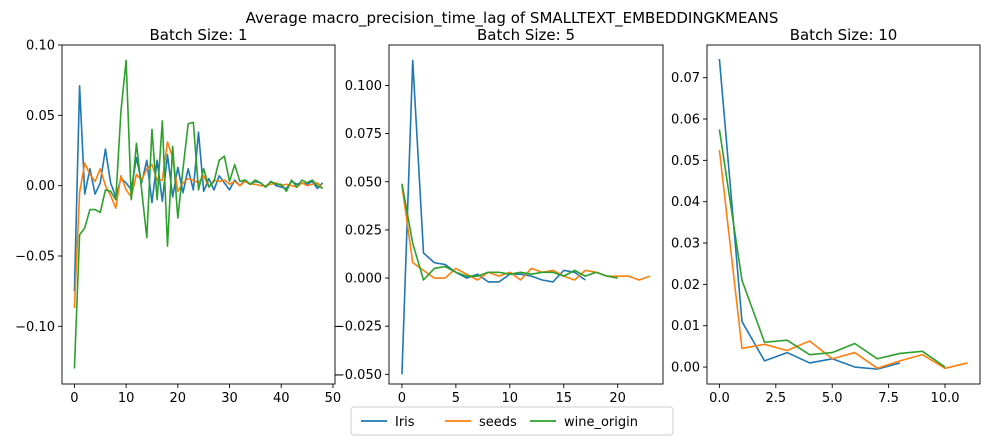 The height and width of the screenshot is (445, 1002). What do you see at coordinates (35, 327) in the screenshot?
I see `y-tick-label: −0.10` at bounding box center [35, 327].